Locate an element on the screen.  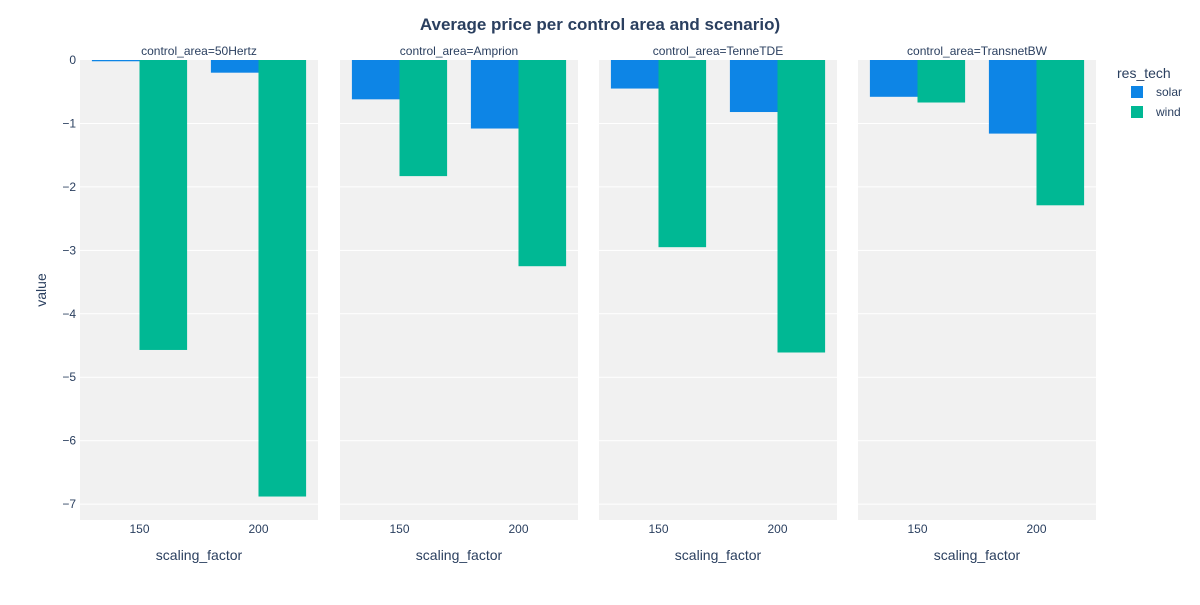
legend-item-wind: wind is located at coordinates (1156, 112).